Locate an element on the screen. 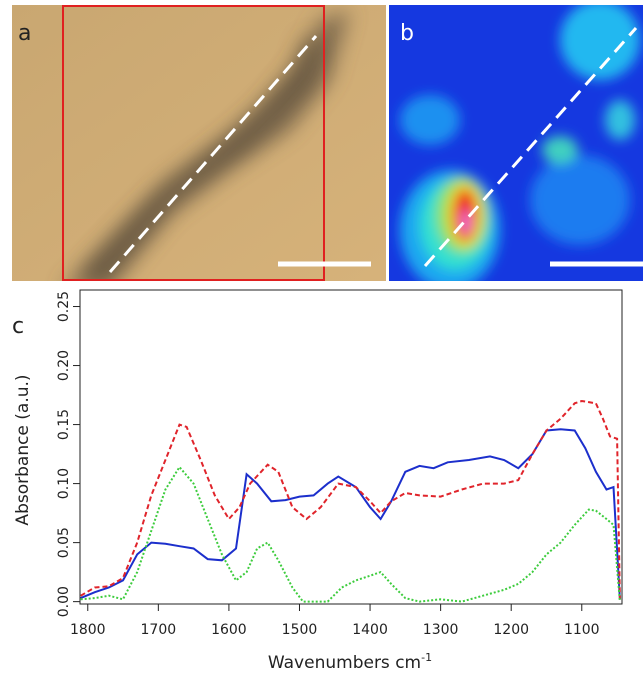 The height and width of the screenshot is (680, 643). panel-label: b is located at coordinates (407, 33).